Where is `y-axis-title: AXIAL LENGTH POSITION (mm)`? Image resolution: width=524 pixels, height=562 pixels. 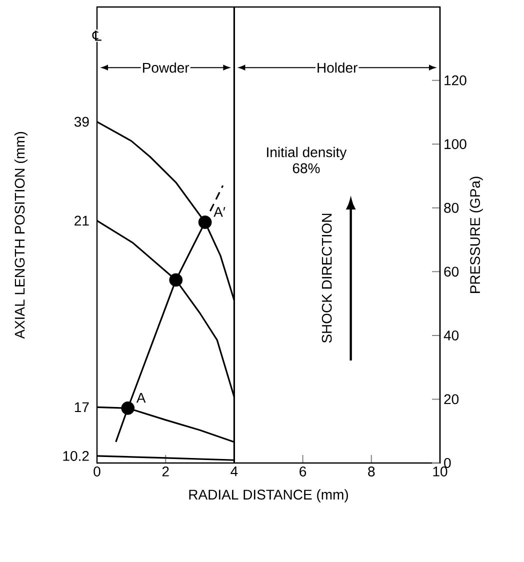 y-axis-title: AXIAL LENGTH POSITION (mm) is located at coordinates (21, 235).